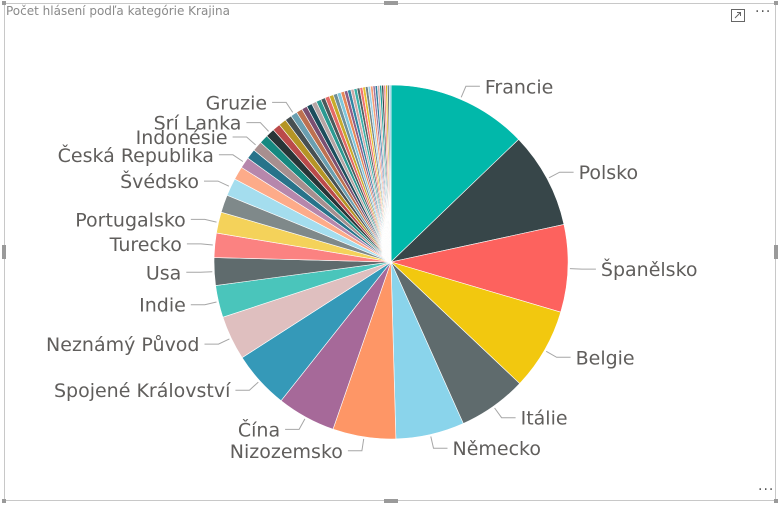  What do you see at coordinates (776, 252) in the screenshot?
I see `resize-handle-right` at bounding box center [776, 252].